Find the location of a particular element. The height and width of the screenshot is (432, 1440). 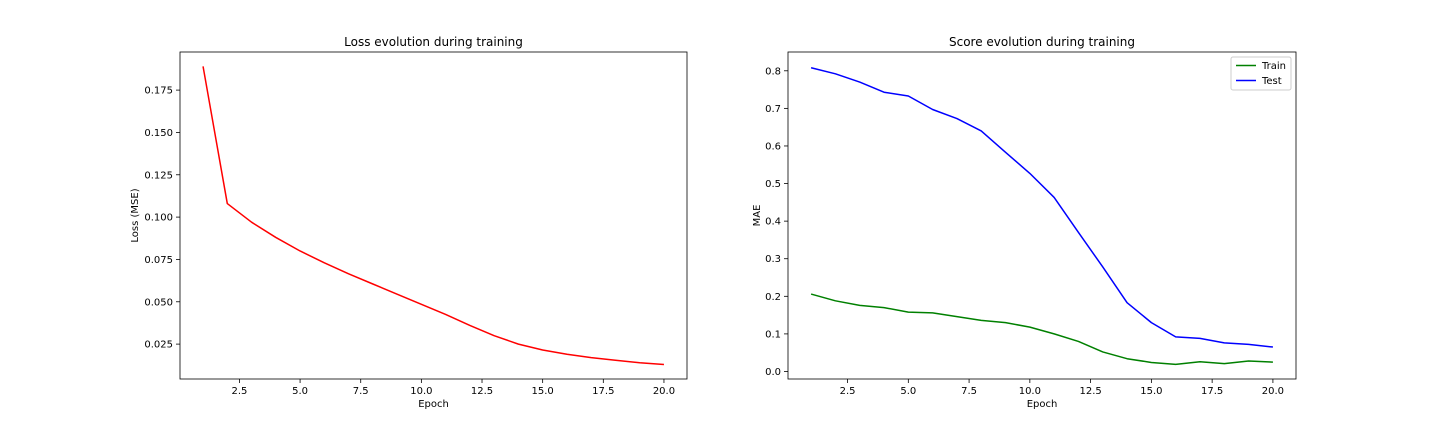

y-tick-label: 0.0 is located at coordinates (773, 372).